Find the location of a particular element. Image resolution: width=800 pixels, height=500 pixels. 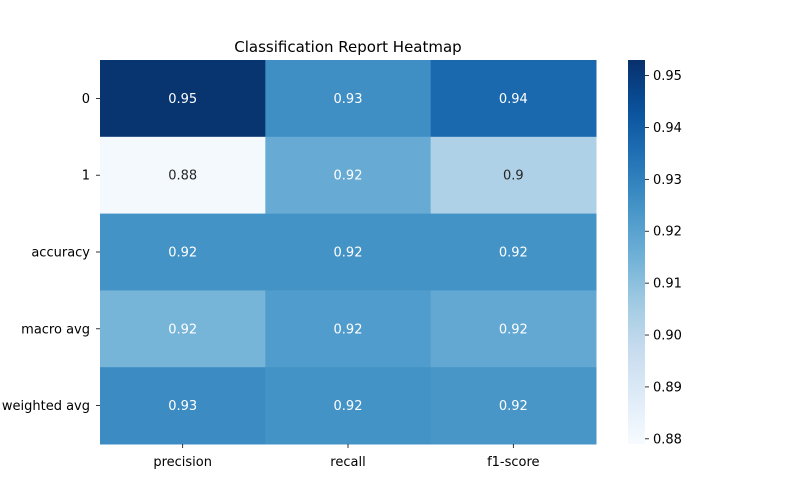

column-label: precision is located at coordinates (182, 462).